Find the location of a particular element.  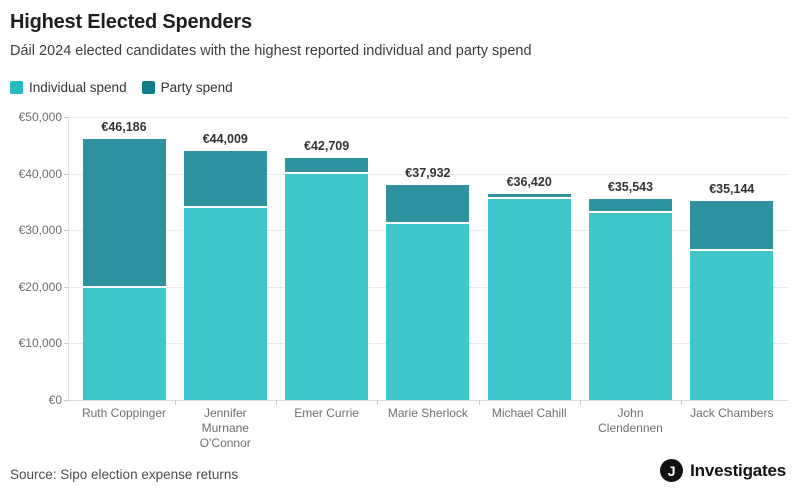

x-category-label: Marie Sherlock is located at coordinates (427, 413).